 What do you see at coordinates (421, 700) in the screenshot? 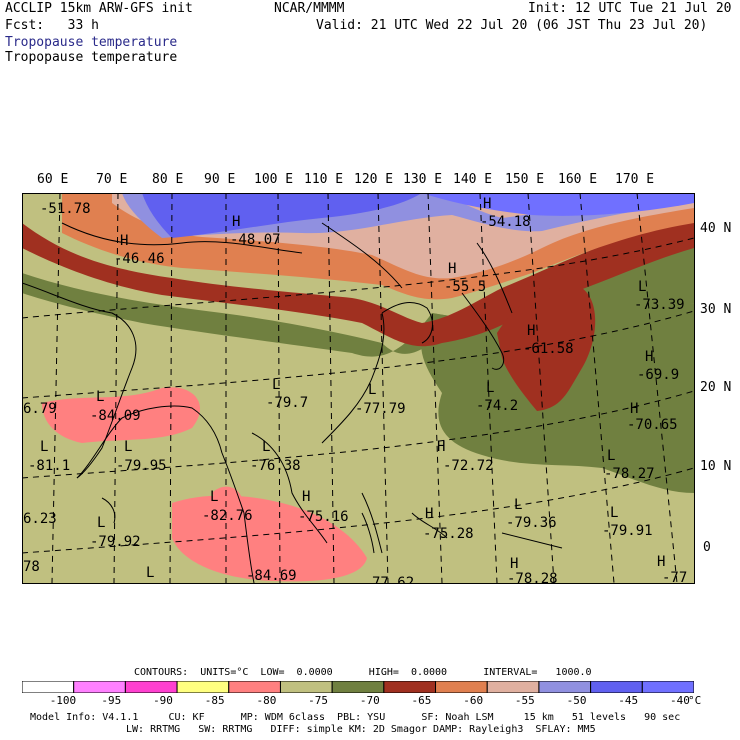
I see `colorbar-label: -65` at bounding box center [421, 700].